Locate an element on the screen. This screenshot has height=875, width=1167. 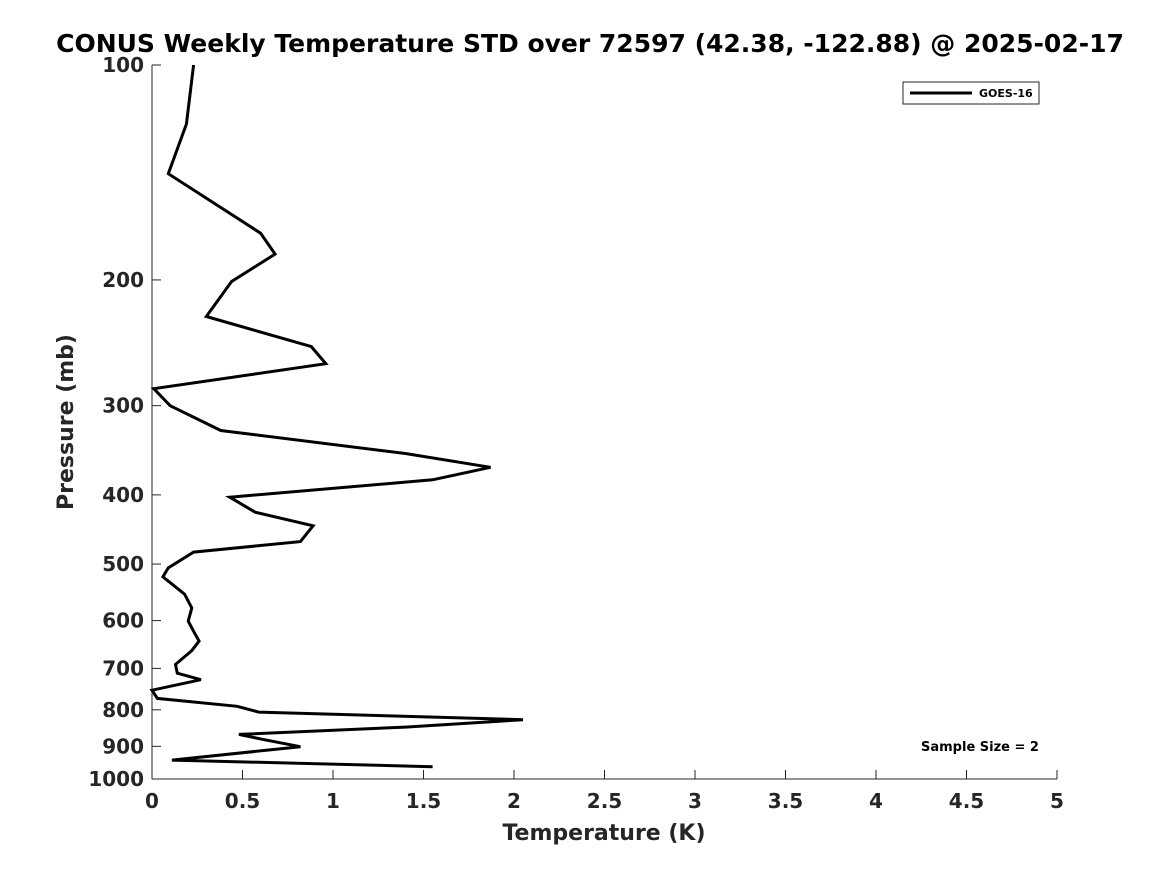
legend-entry-label: GOES-16 is located at coordinates (1006, 93).